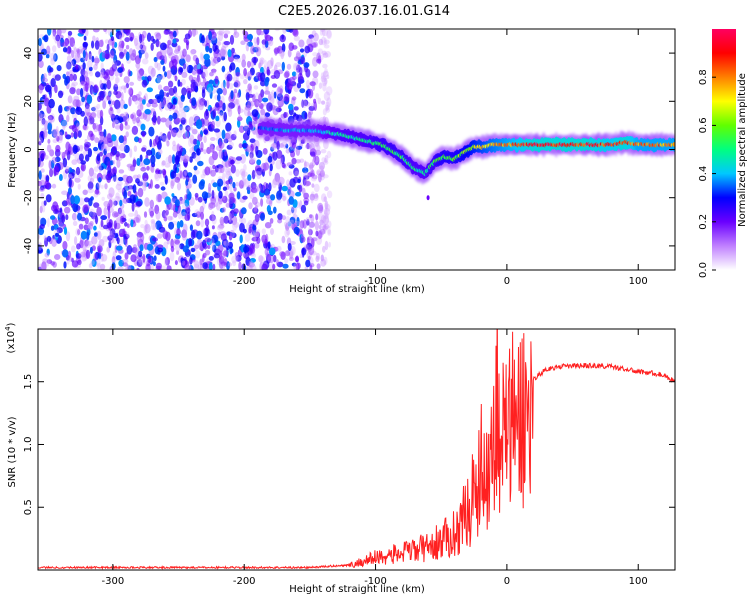 Image resolution: width=750 pixels, height=600 pixels. I want to click on y-tick-label: -20, so click(28, 198).